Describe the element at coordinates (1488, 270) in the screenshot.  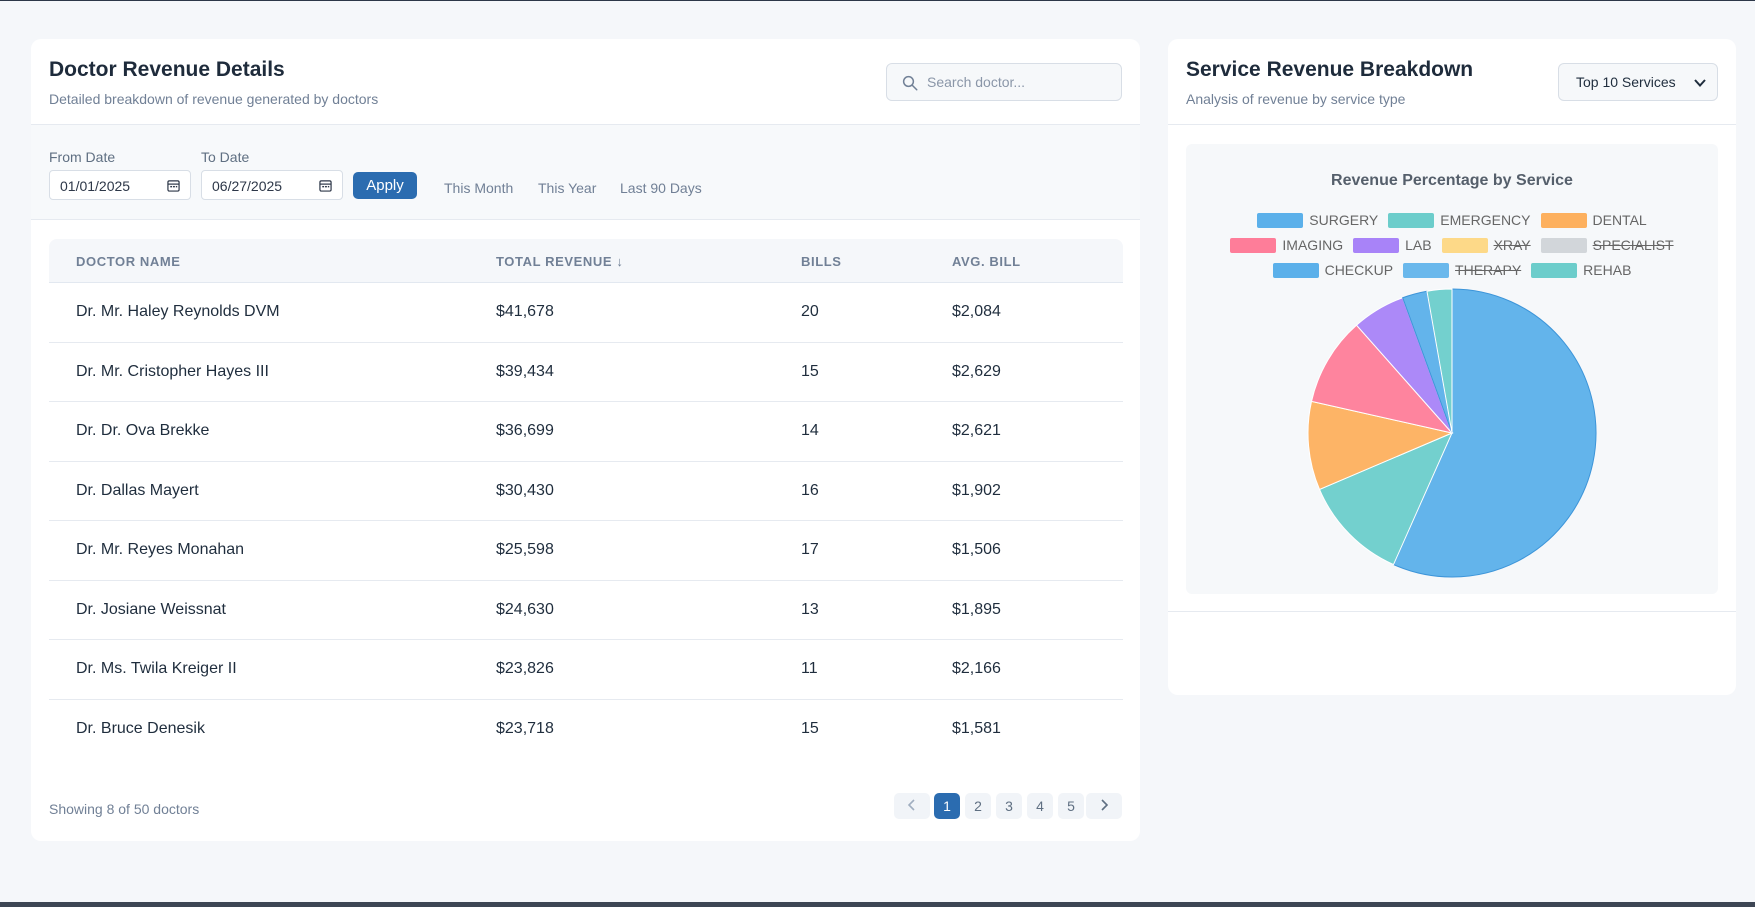
I see `legend-label: THERAPY` at that location.